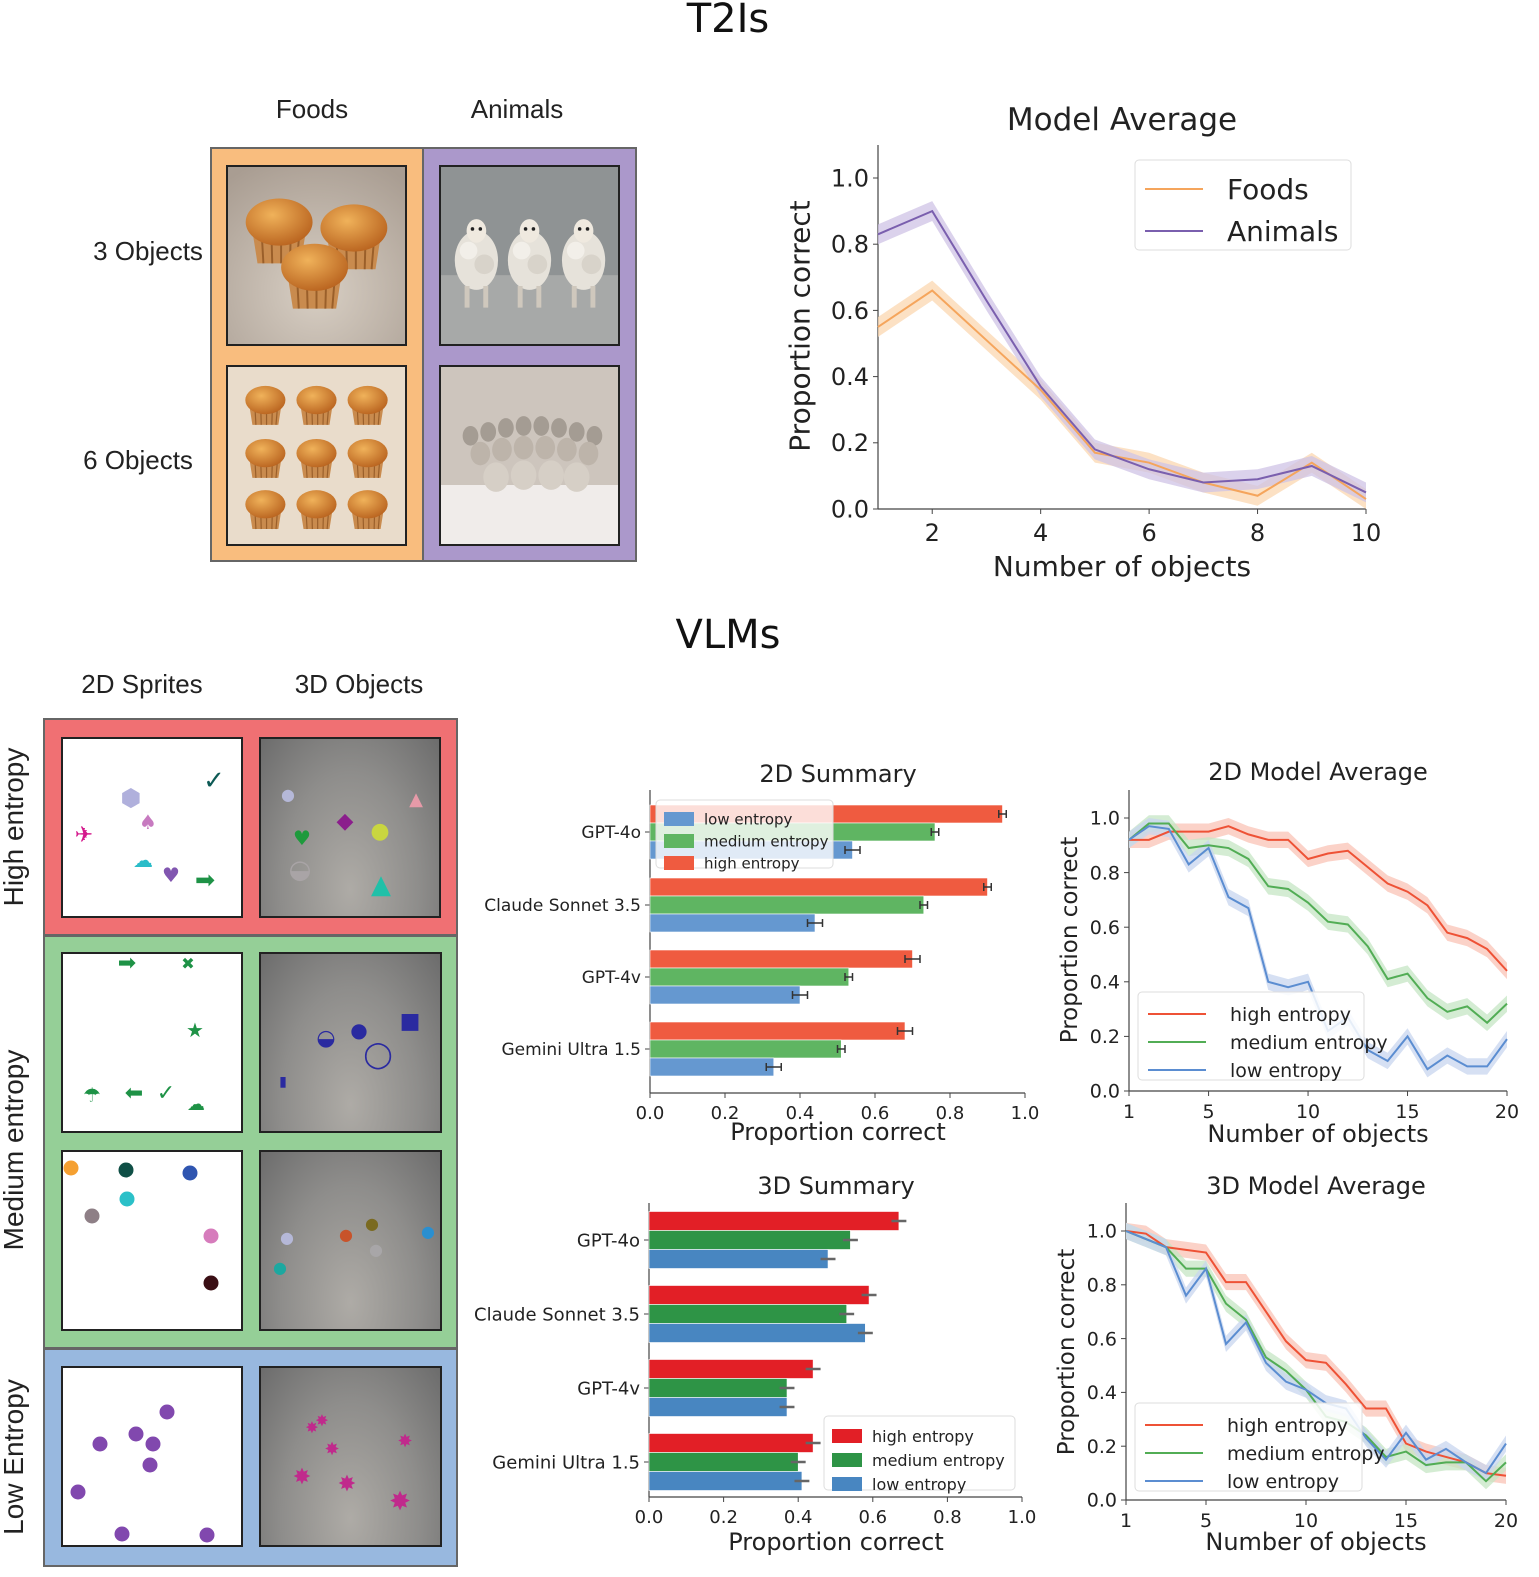  What do you see at coordinates (766, 841) in the screenshot?
I see `legend-label: medium entropy` at bounding box center [766, 841].